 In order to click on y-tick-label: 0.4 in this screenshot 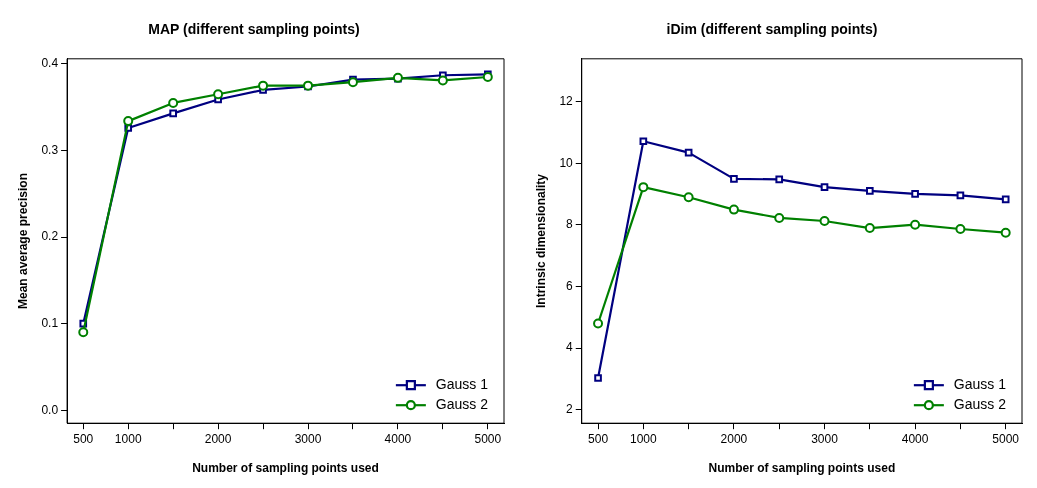, I will do `click(50, 63)`.